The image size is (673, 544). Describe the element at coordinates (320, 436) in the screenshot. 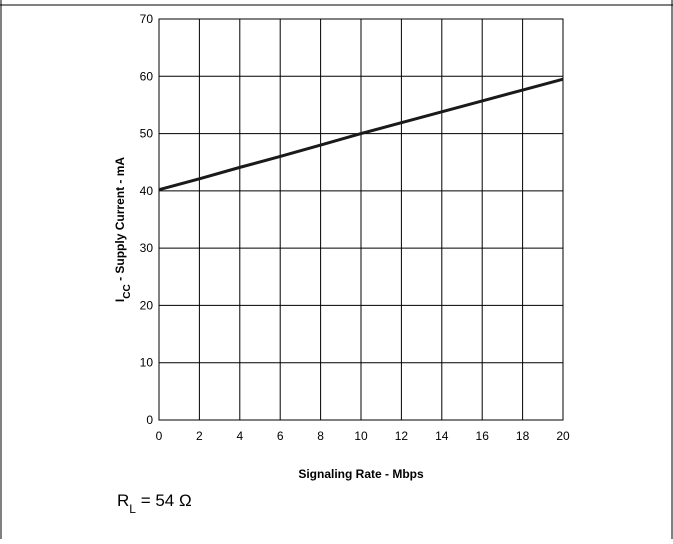

I see `x-tick-label: 8` at that location.